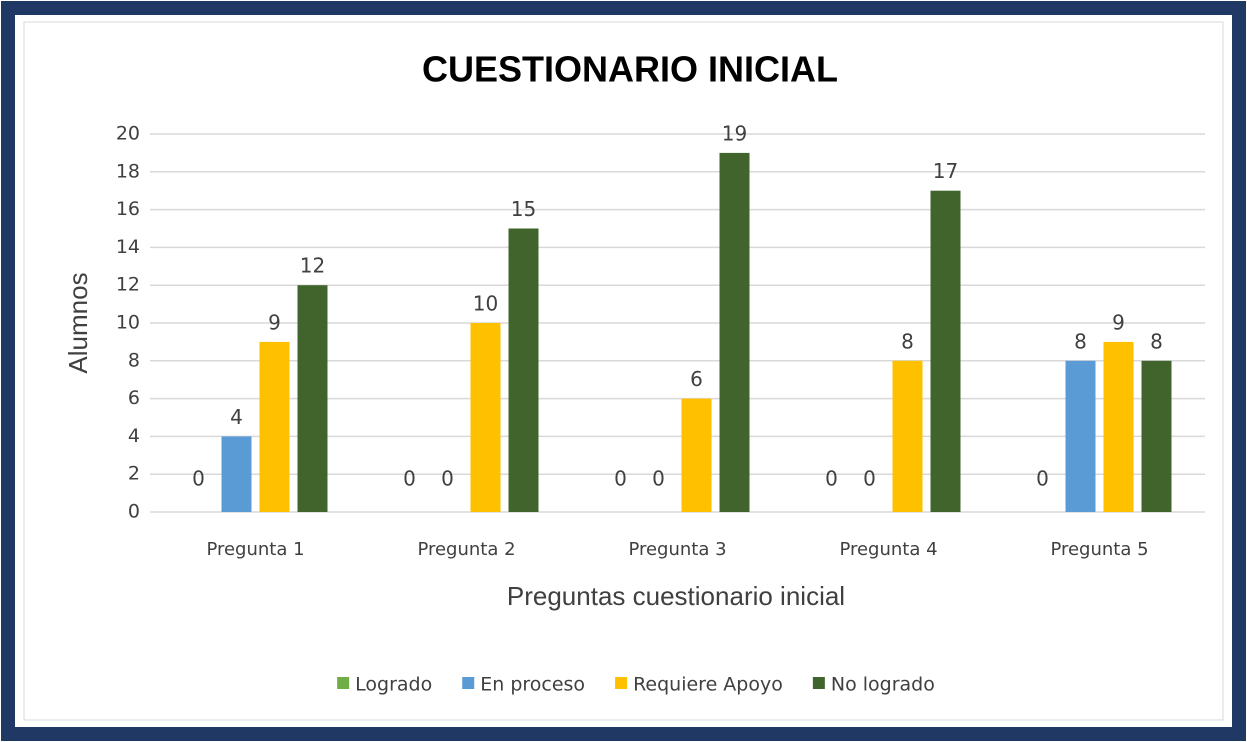 The height and width of the screenshot is (742, 1247). Describe the element at coordinates (134, 436) in the screenshot. I see `y-tick-label: 4` at that location.